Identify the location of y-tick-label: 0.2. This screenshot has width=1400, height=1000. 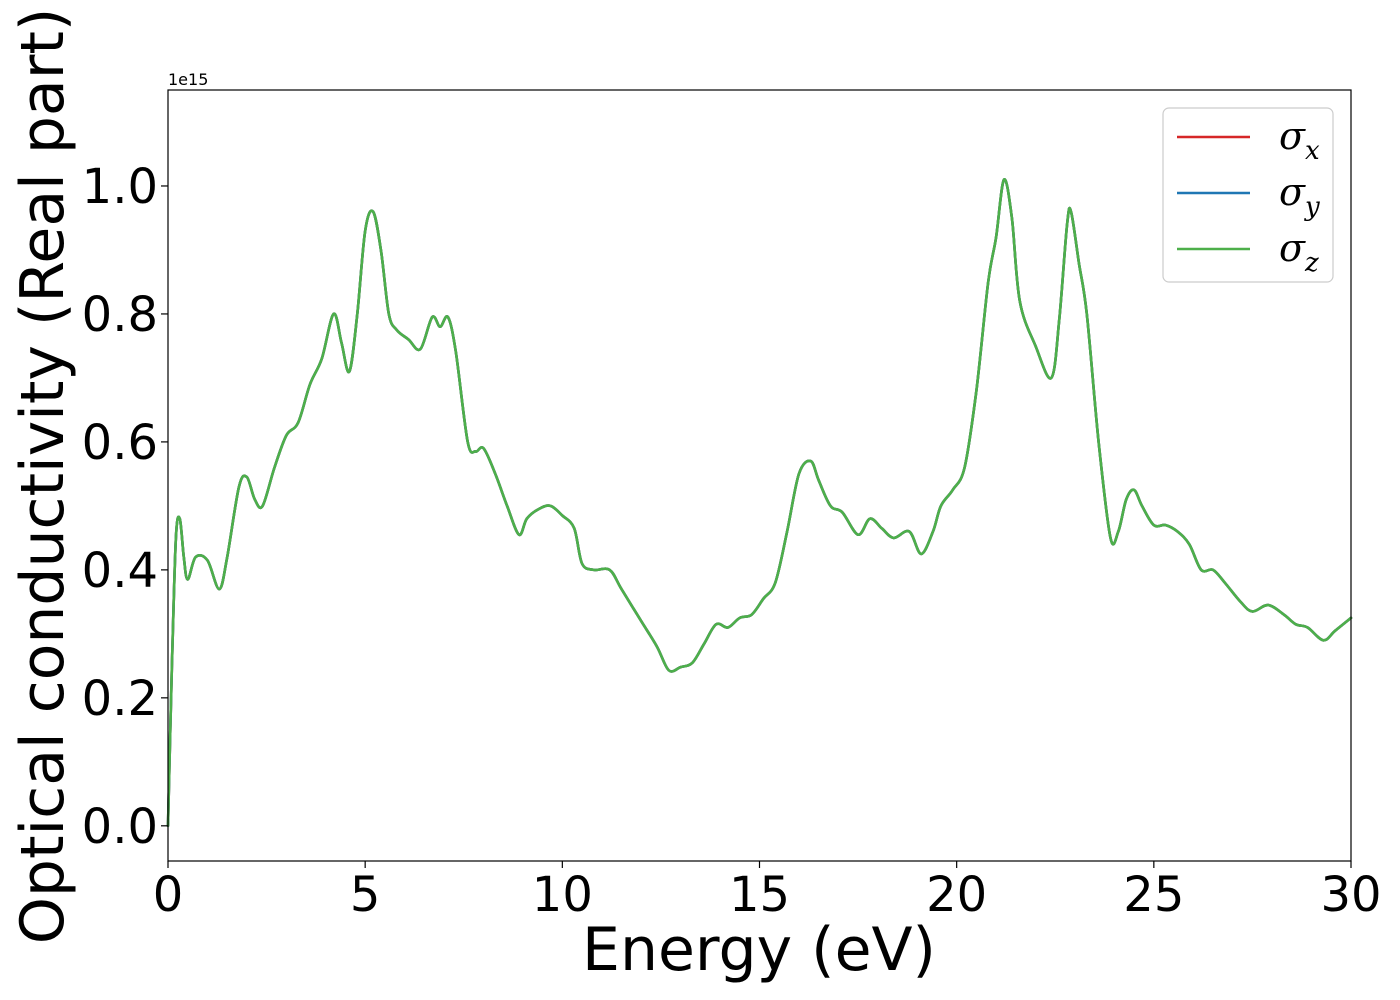
(120, 699).